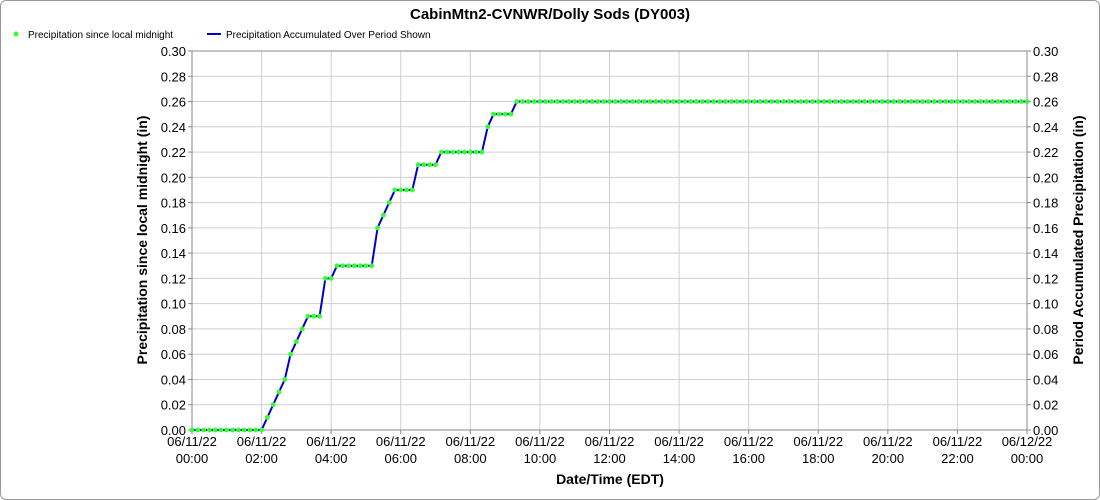 The image size is (1100, 500). Describe the element at coordinates (1045, 102) in the screenshot. I see `y-tick-label-right: 0.26` at that location.